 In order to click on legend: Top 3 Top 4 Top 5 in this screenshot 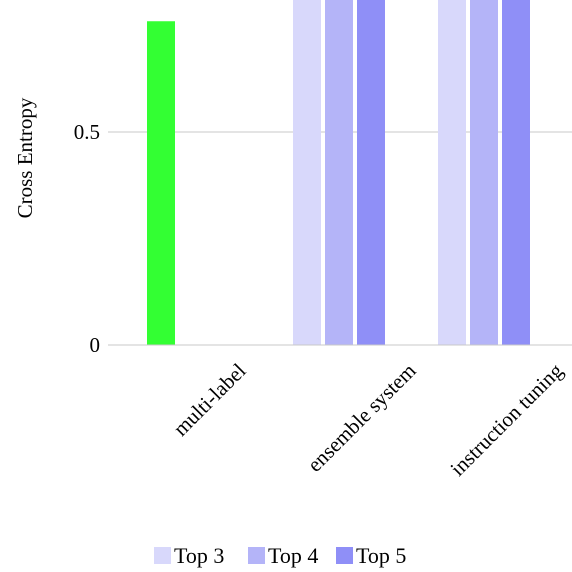, I will do `click(280, 555)`.